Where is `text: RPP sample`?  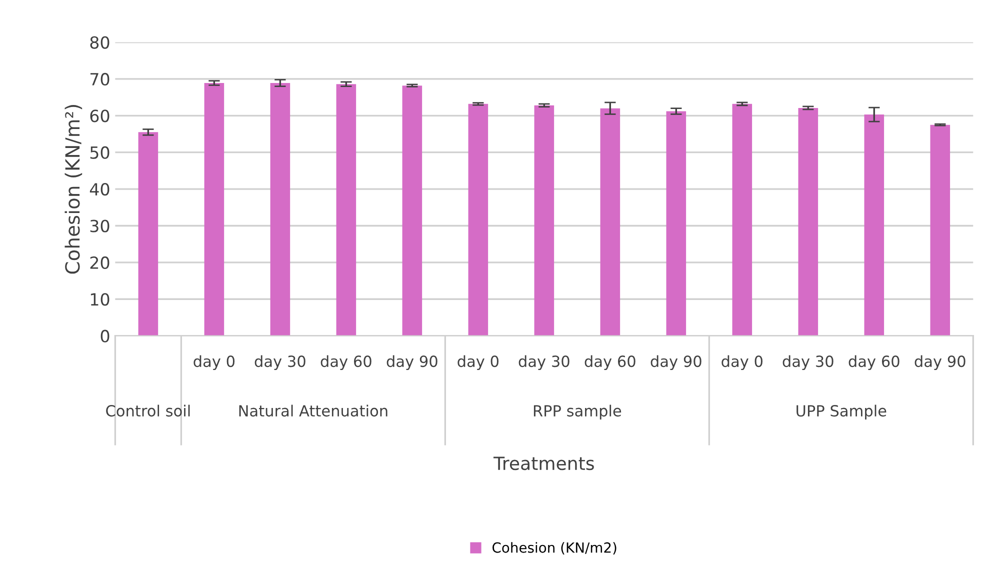 text: RPP sample is located at coordinates (578, 412).